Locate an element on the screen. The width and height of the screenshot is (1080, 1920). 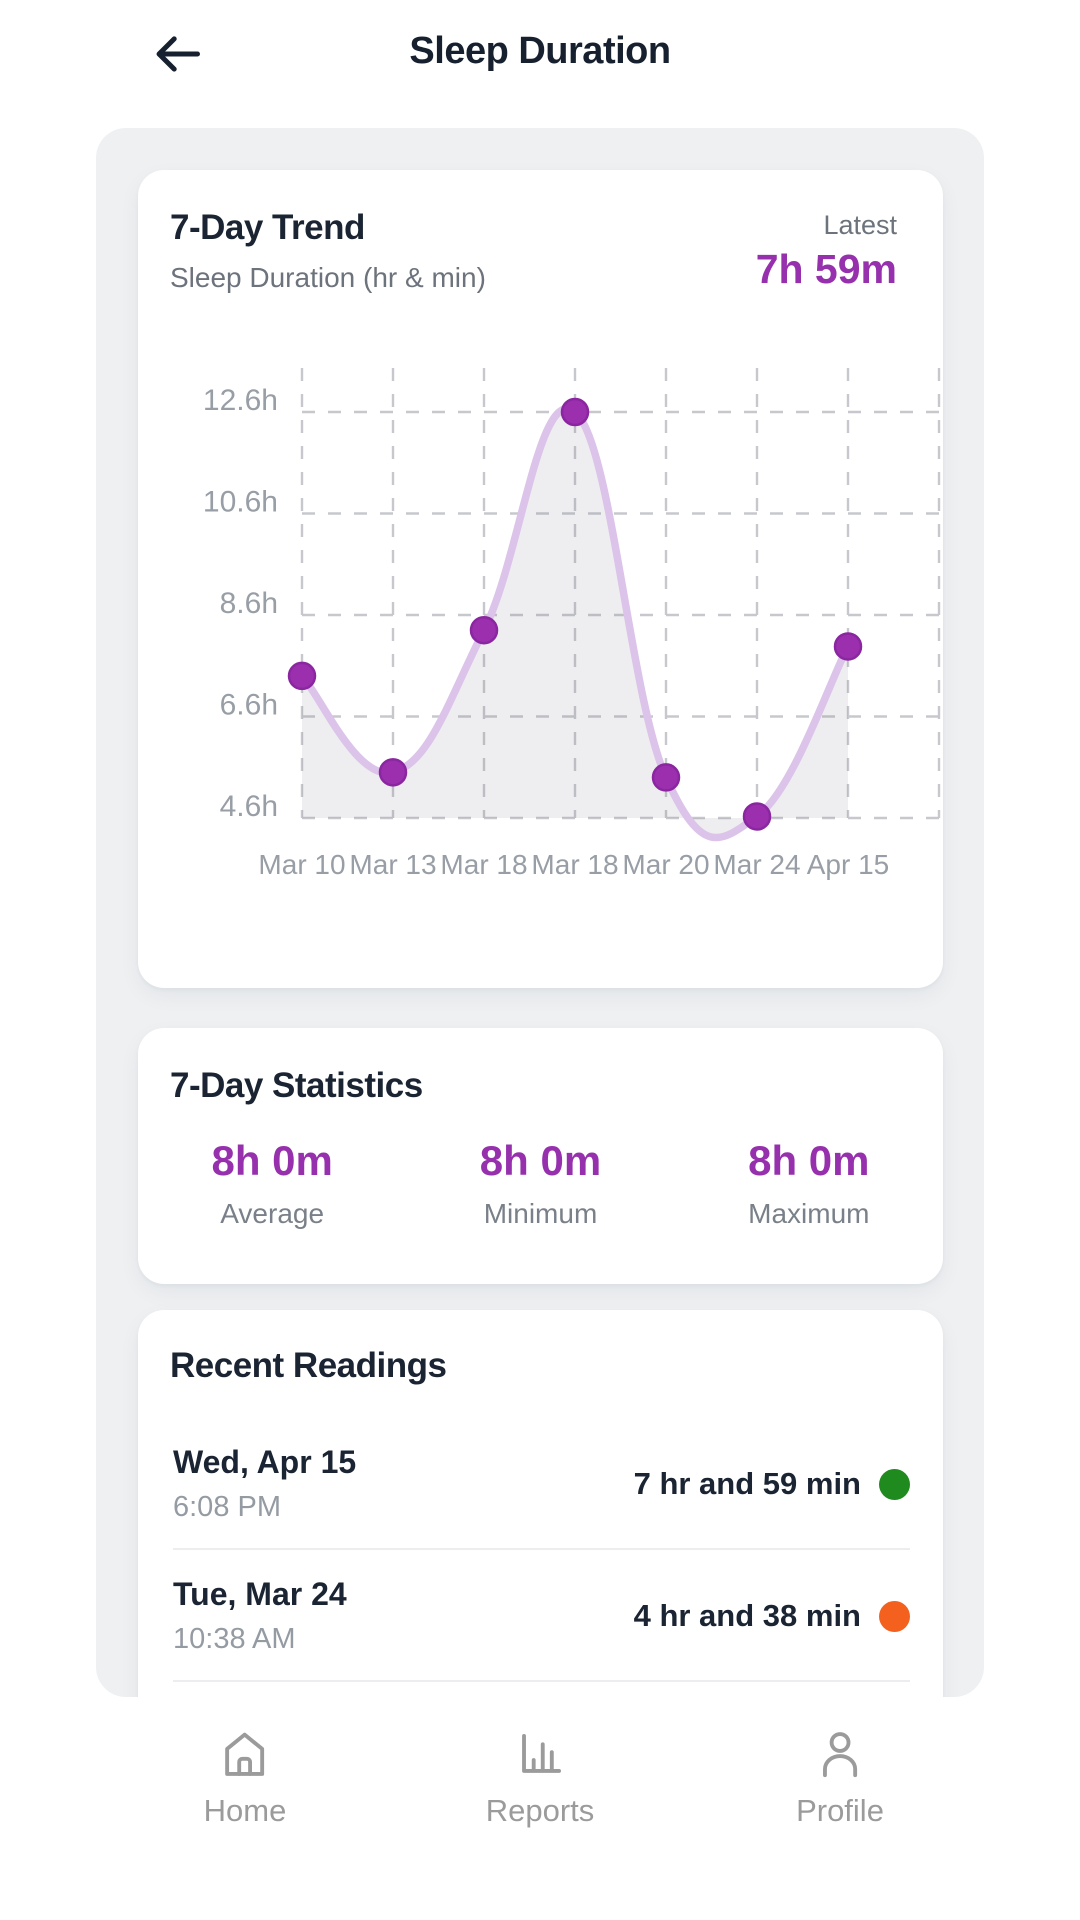
nav-label-profile: Profile is located at coordinates (840, 1810).